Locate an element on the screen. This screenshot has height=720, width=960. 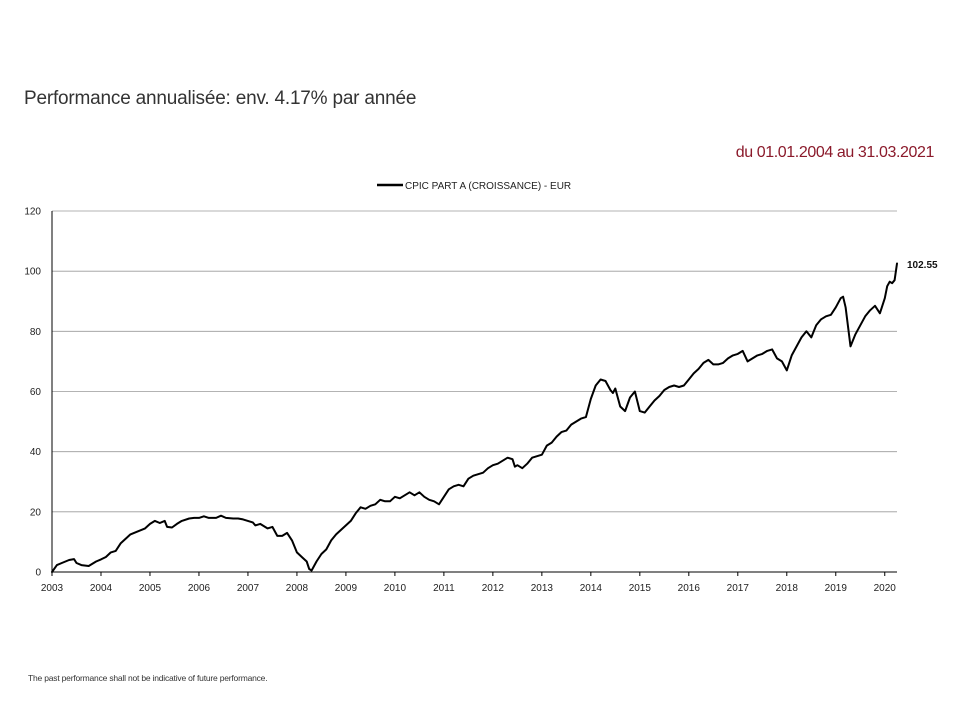
y-tick-labels: 0 20 40 60 80 100 120 is located at coordinates (32, 393).